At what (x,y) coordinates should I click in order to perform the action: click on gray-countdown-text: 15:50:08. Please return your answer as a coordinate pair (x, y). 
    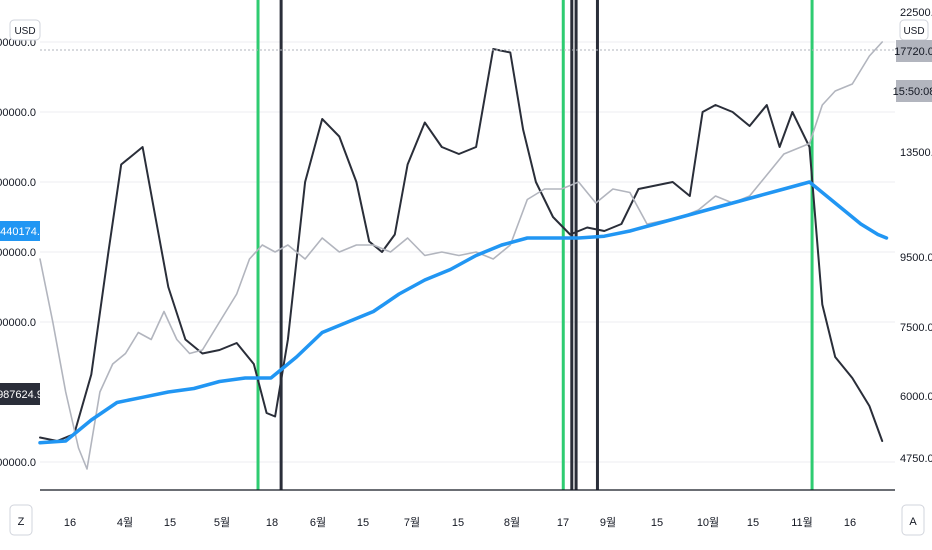
    Looking at the image, I should click on (912, 92).